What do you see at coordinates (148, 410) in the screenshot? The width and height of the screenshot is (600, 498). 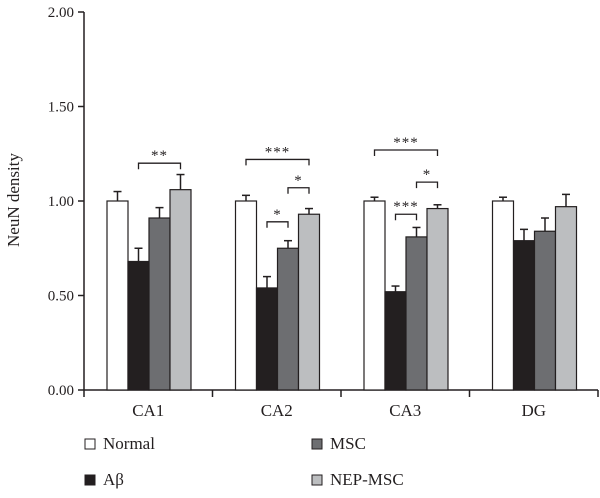 I see `x-tick-label: CA1` at bounding box center [148, 410].